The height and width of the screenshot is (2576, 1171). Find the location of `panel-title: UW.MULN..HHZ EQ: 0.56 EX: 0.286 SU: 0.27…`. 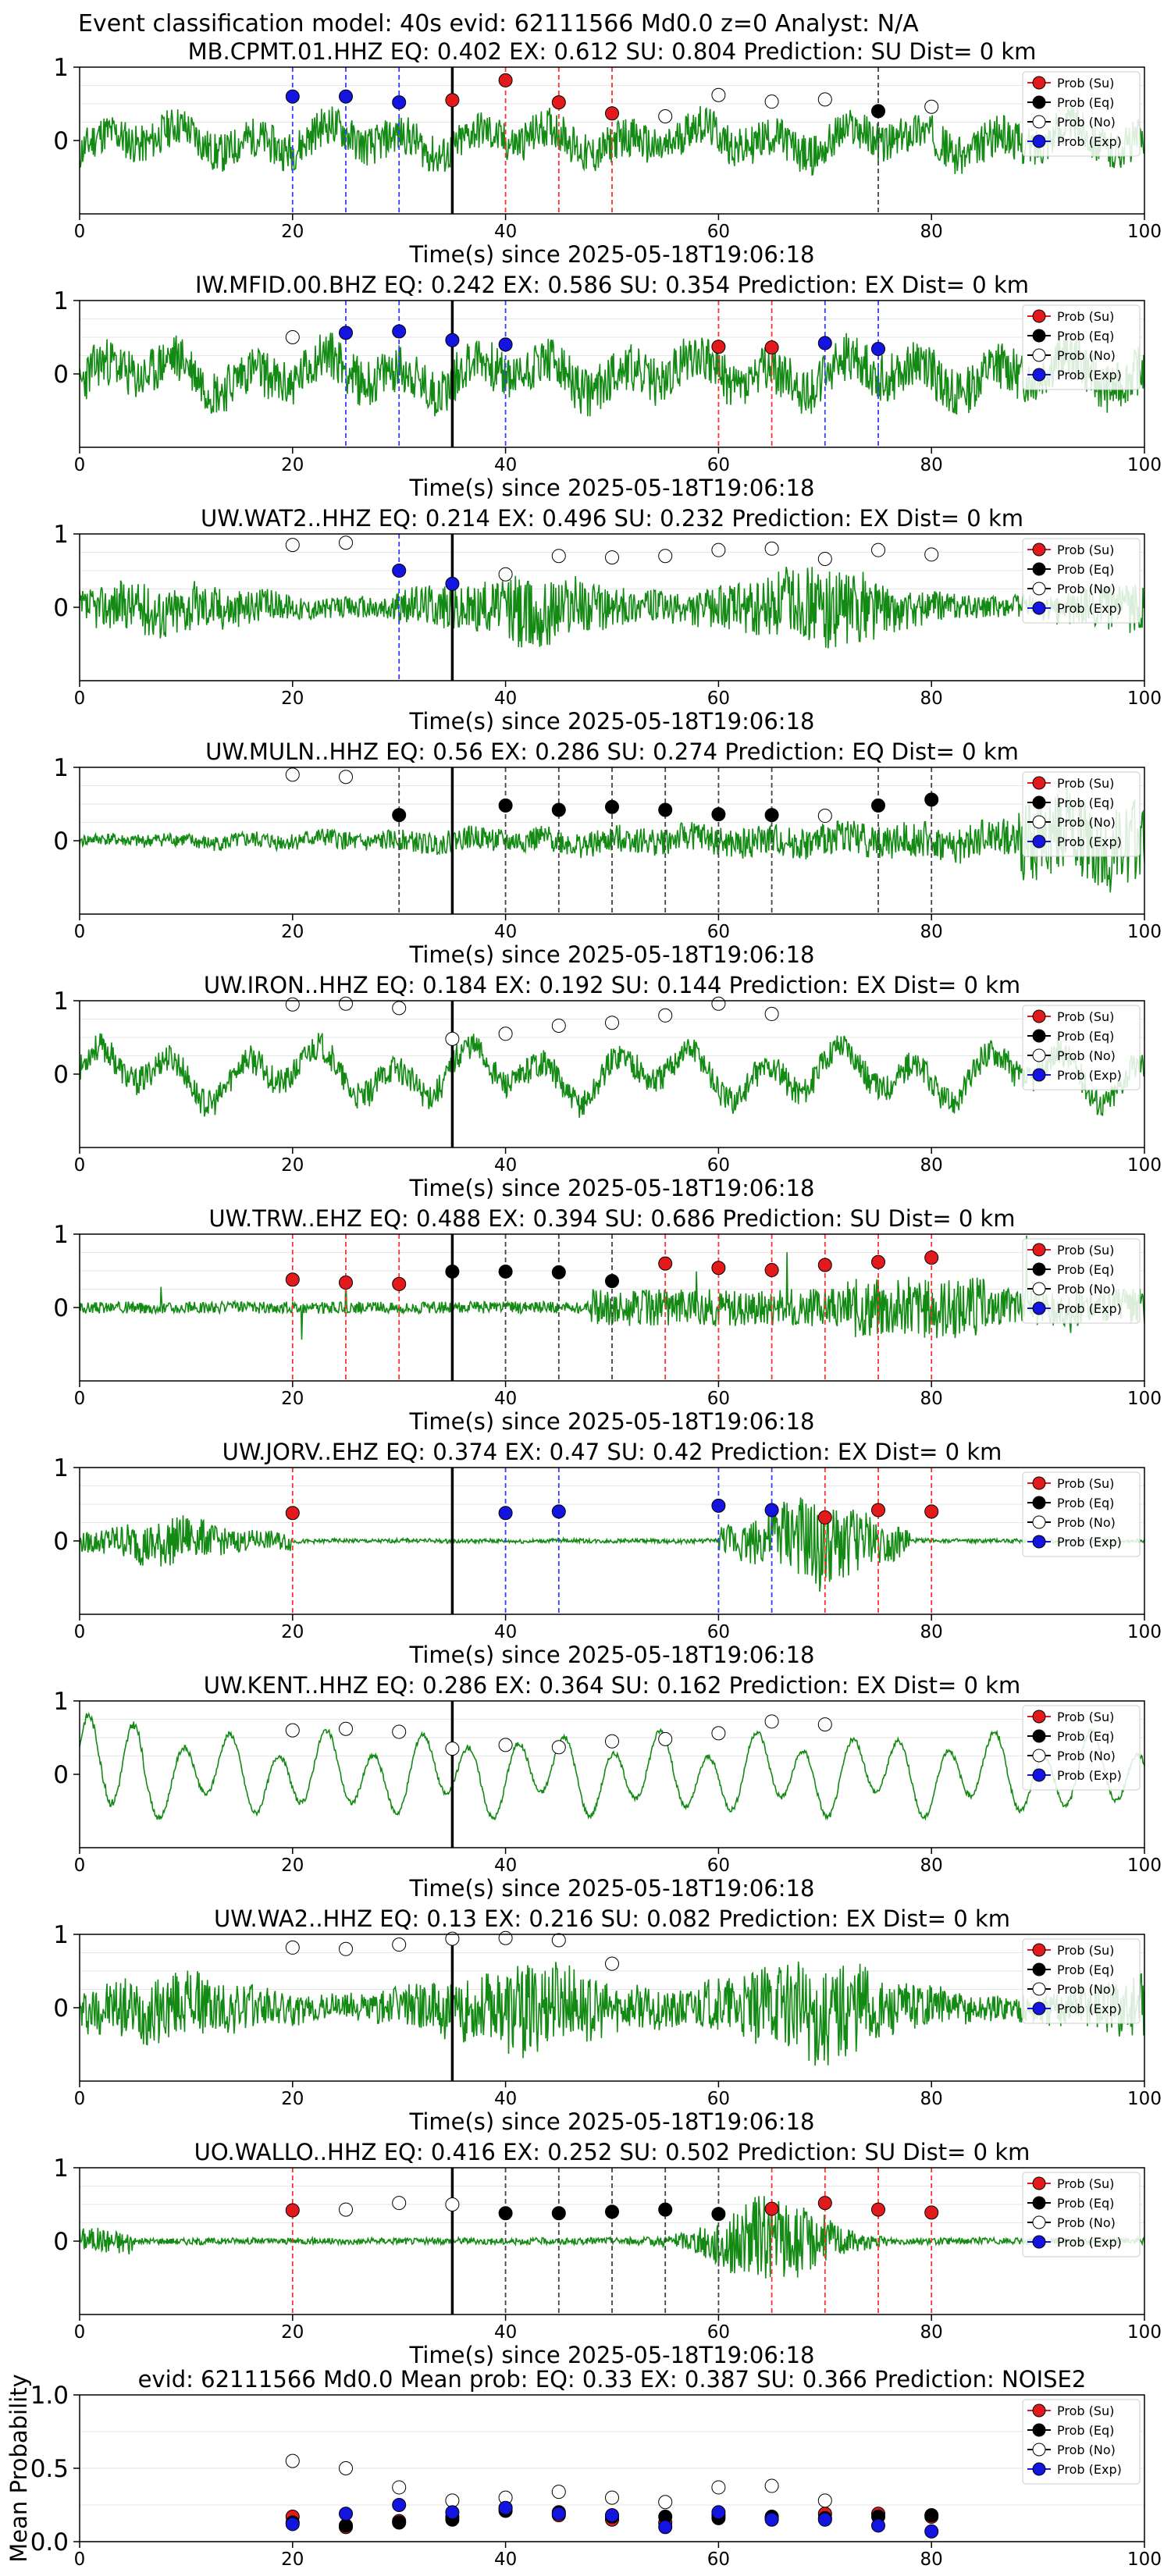

panel-title: UW.MULN..HHZ EQ: 0.56 EX: 0.286 SU: 0.27… is located at coordinates (612, 751).